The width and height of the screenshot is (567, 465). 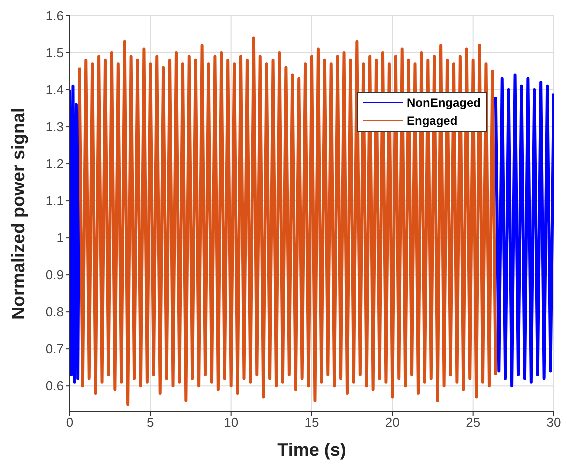 What do you see at coordinates (554, 422) in the screenshot?
I see `x-tick-label: 30` at bounding box center [554, 422].